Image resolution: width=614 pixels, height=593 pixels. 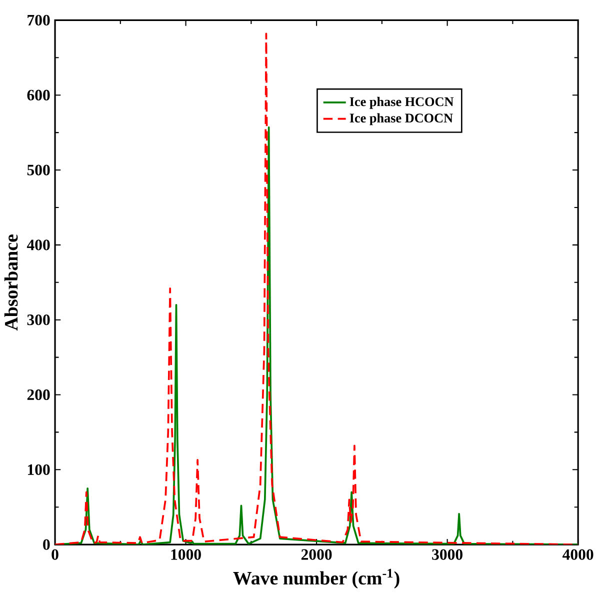 I want to click on y-tick-label: 600, so click(x=38, y=95).